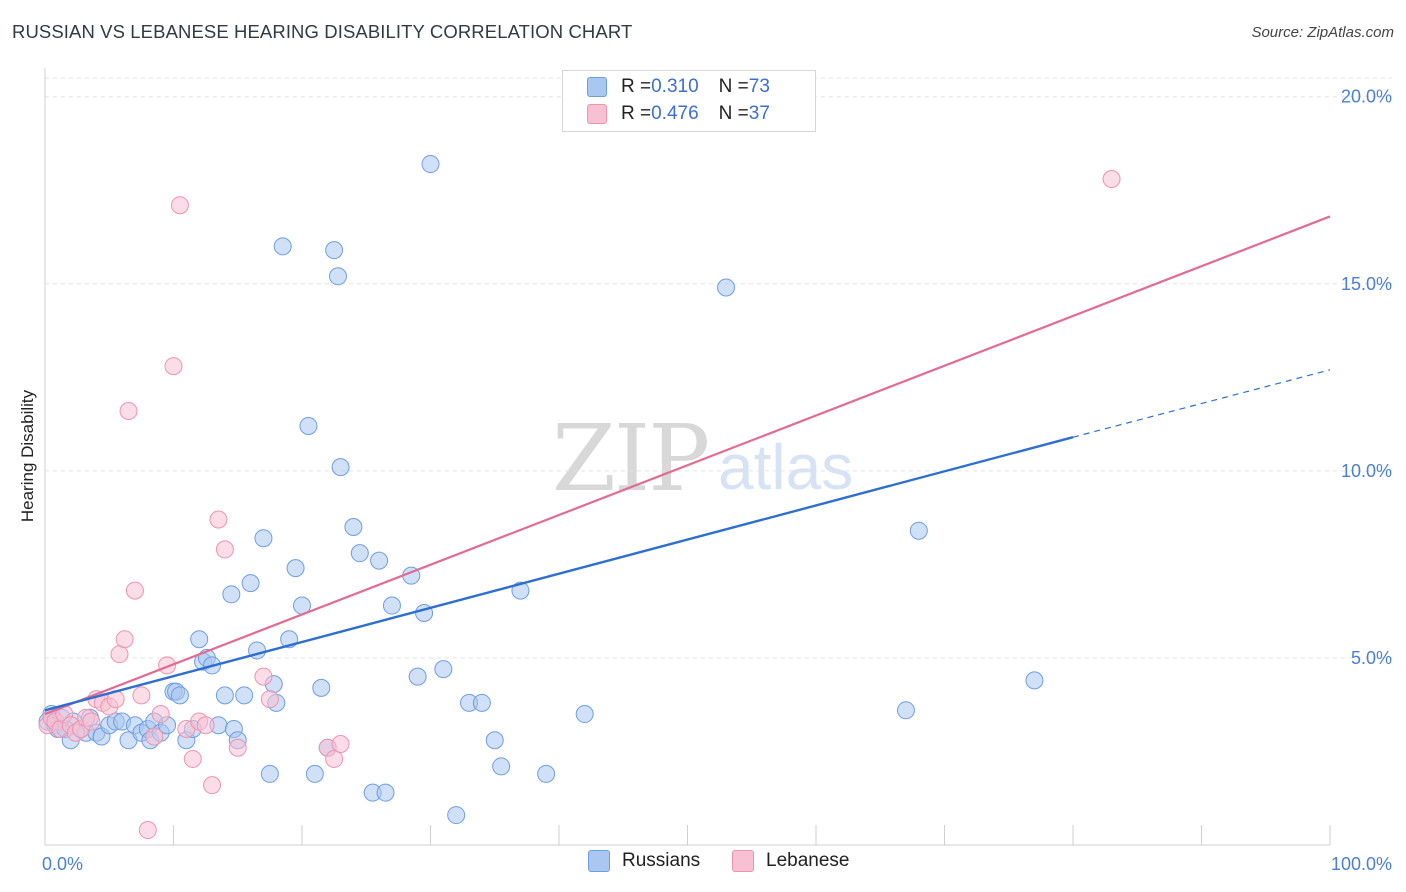 Image resolution: width=1406 pixels, height=892 pixels. I want to click on y-tick-label: 5.0%, so click(1371, 658).